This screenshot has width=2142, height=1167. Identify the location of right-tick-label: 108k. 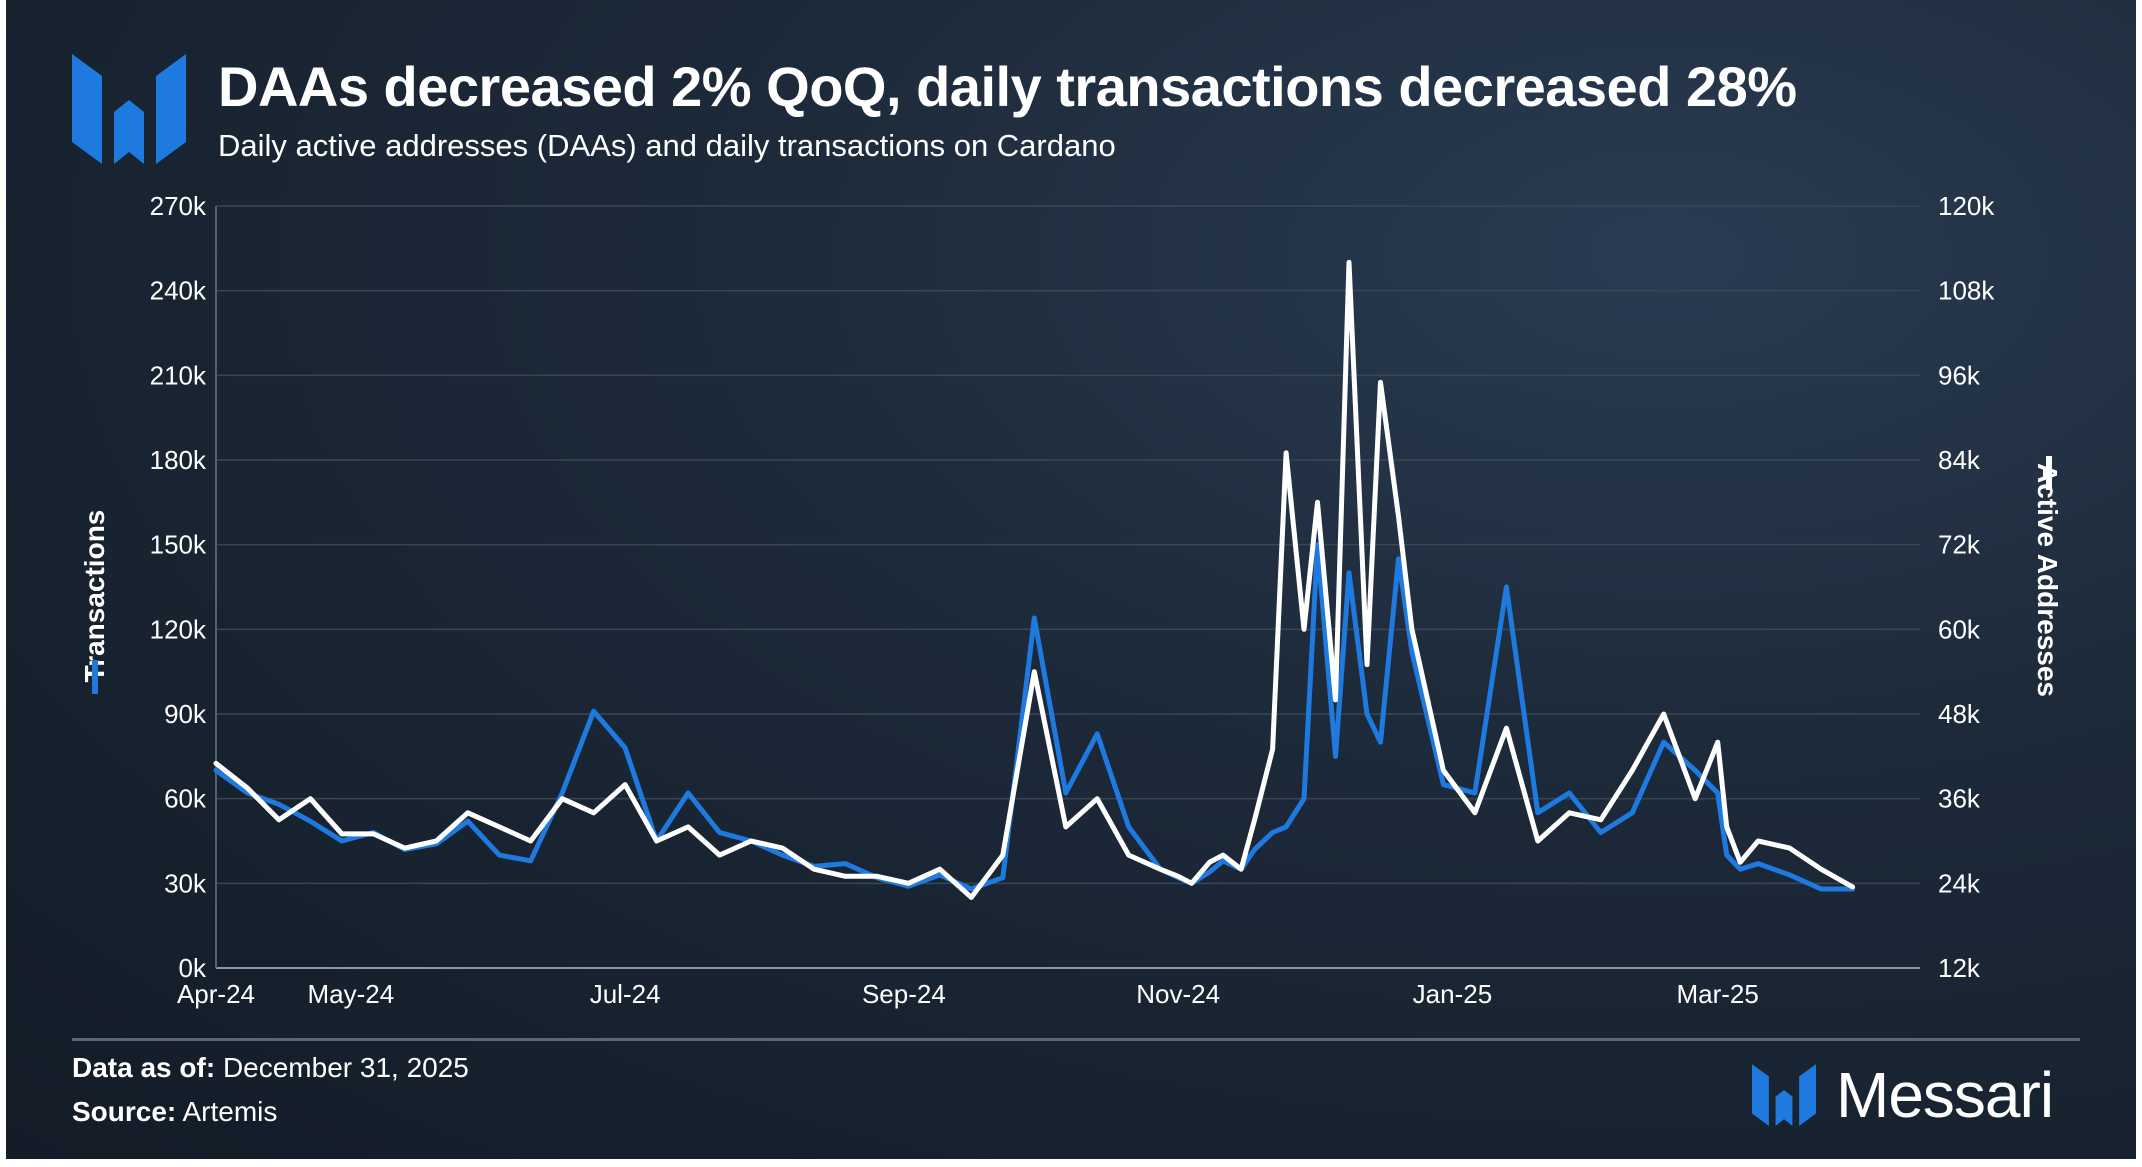
(1966, 291).